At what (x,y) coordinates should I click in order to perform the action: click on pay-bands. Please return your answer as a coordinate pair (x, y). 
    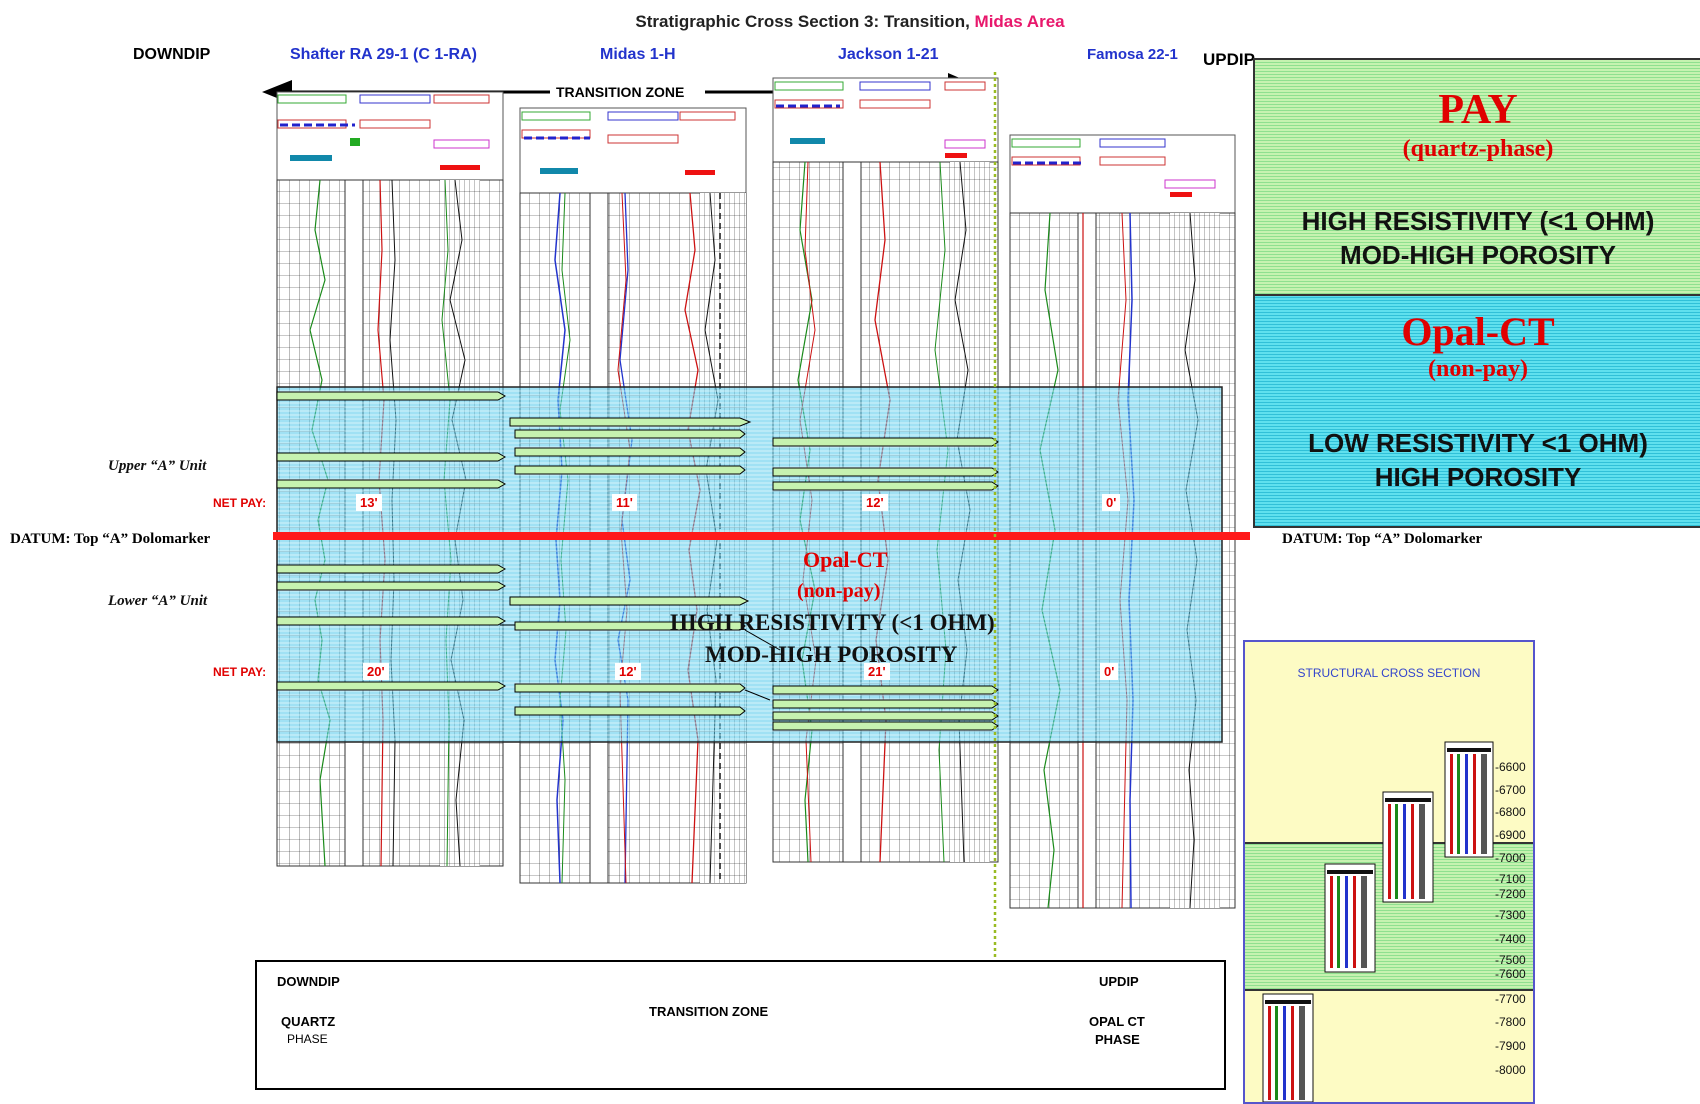
    Looking at the image, I should click on (637, 561).